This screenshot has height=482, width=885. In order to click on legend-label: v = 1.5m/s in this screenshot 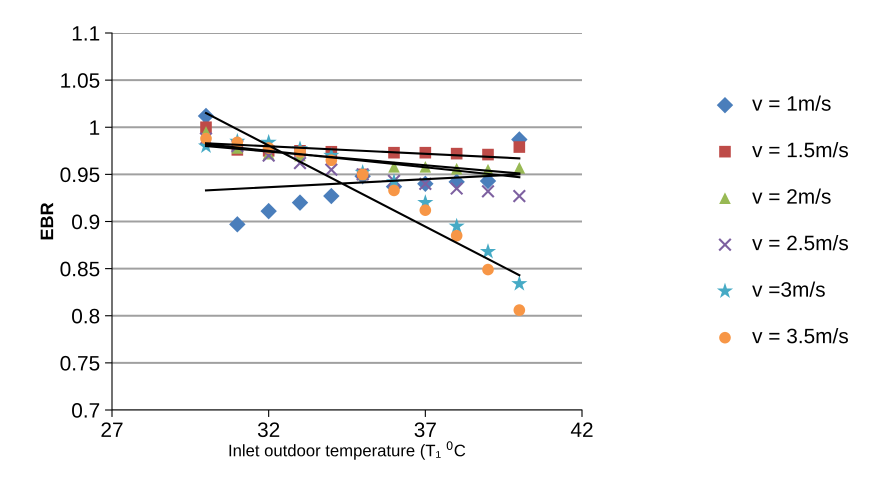, I will do `click(800, 150)`.